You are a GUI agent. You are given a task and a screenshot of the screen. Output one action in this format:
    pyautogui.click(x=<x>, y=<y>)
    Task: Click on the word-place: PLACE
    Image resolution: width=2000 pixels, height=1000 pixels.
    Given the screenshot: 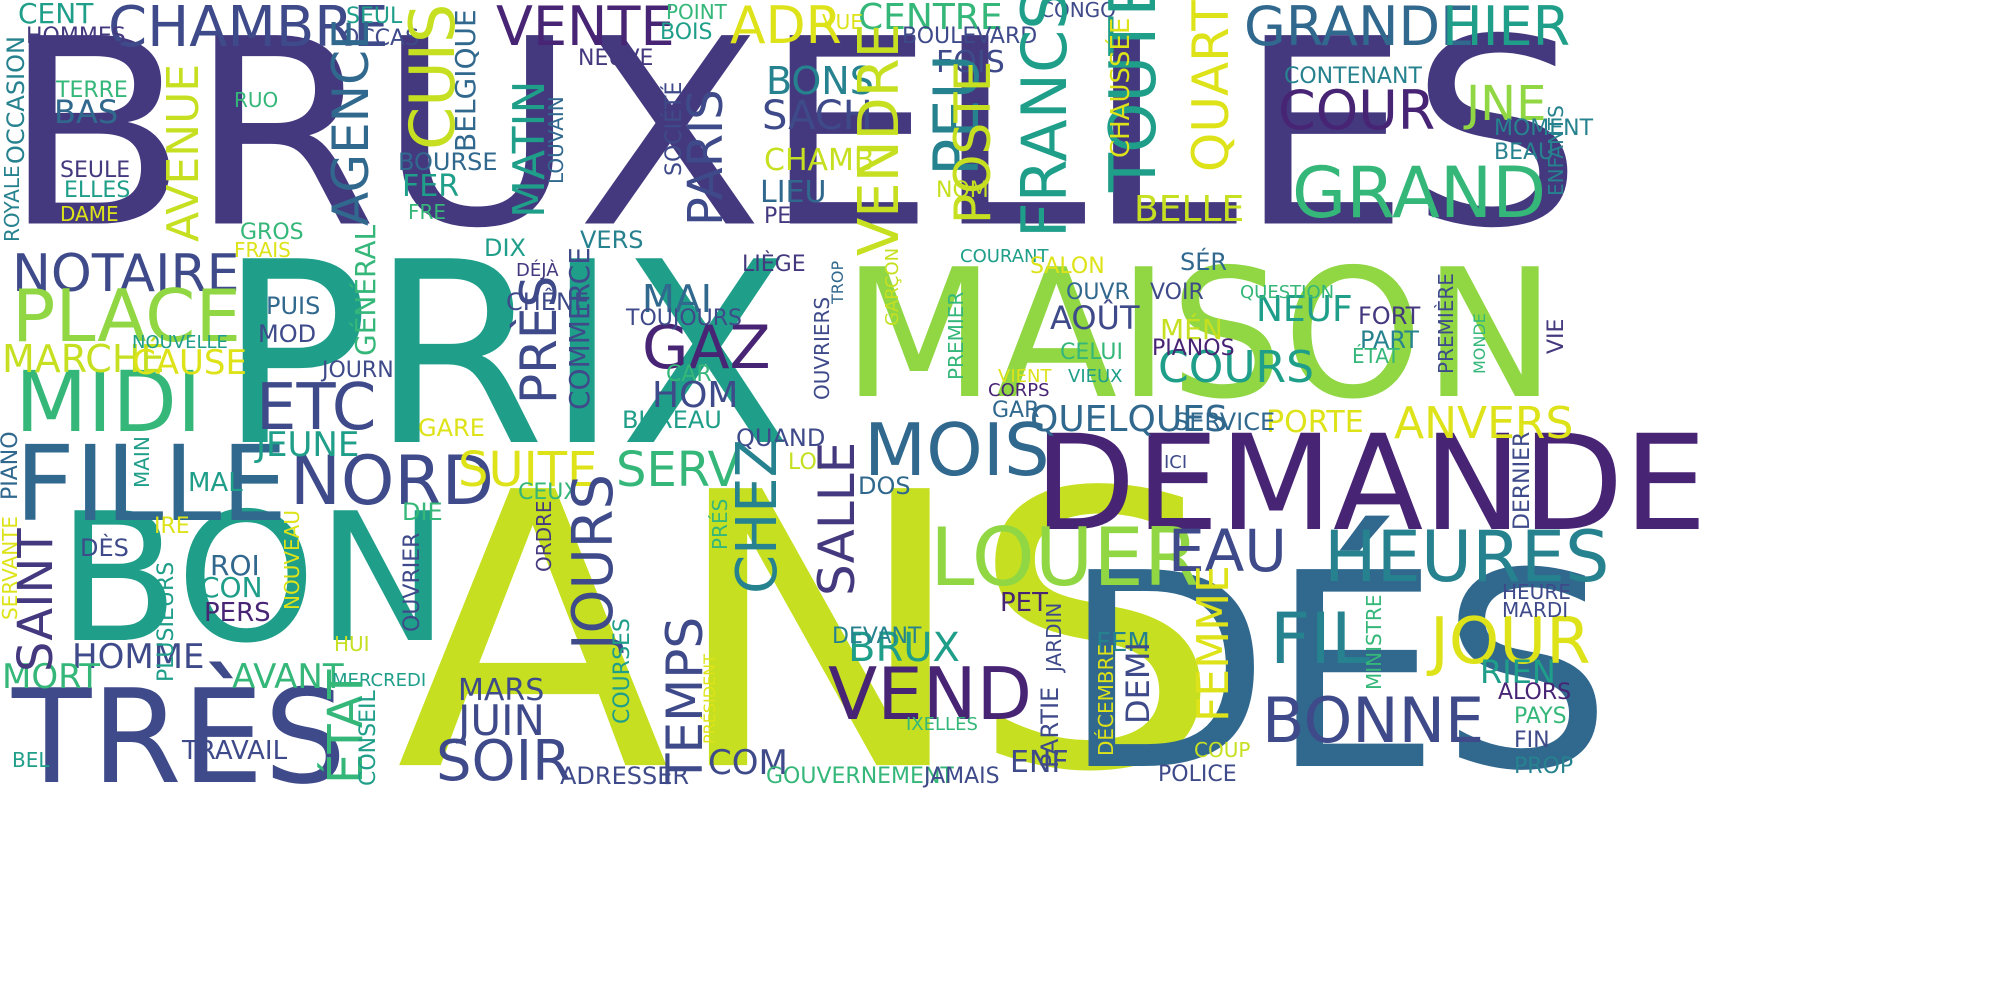 What is the action you would take?
    pyautogui.click(x=126, y=316)
    